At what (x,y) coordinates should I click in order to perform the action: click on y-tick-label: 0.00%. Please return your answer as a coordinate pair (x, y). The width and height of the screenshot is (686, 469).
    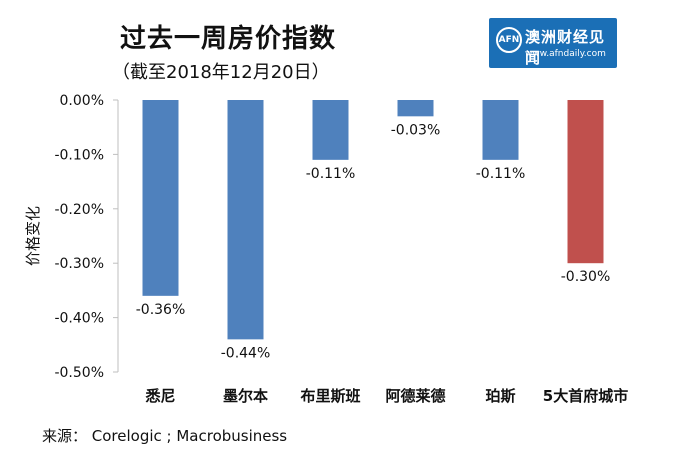
    Looking at the image, I should click on (82, 101).